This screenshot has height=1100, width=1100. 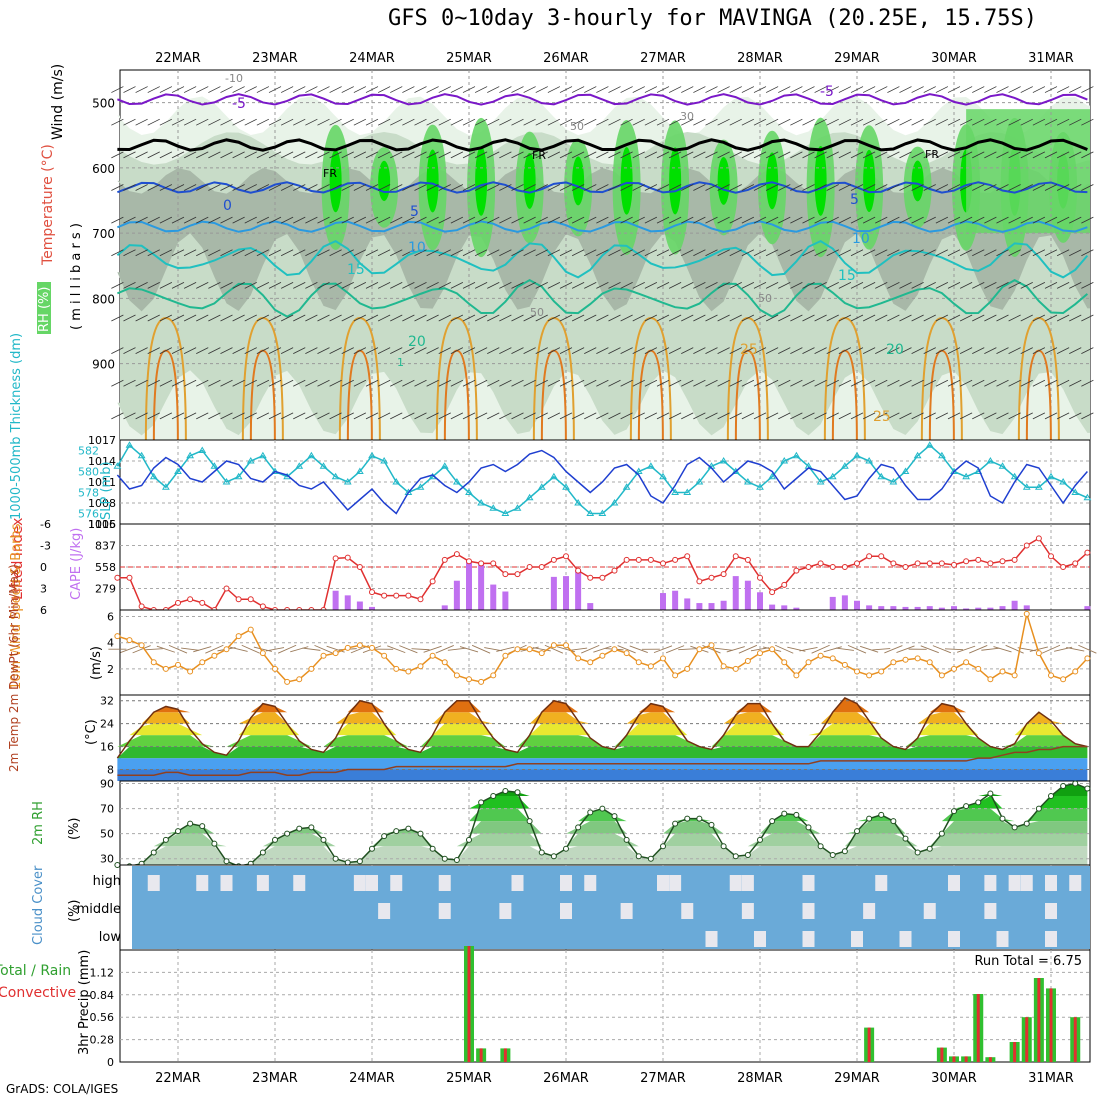 What do you see at coordinates (107, 724) in the screenshot?
I see `ytick-temp: 24` at bounding box center [107, 724].